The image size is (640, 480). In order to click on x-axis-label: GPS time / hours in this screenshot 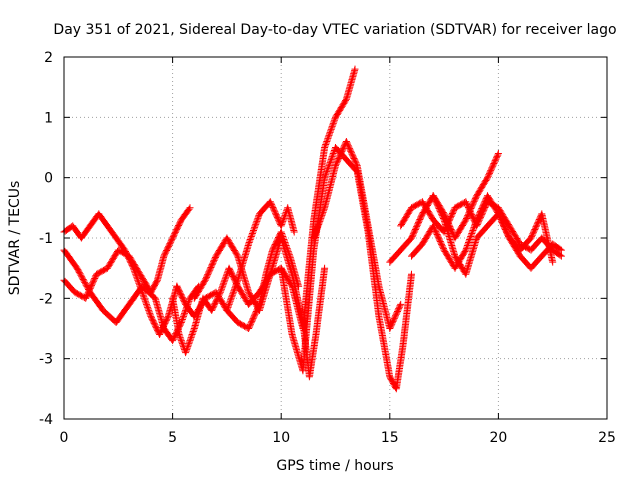, I will do `click(334, 466)`.